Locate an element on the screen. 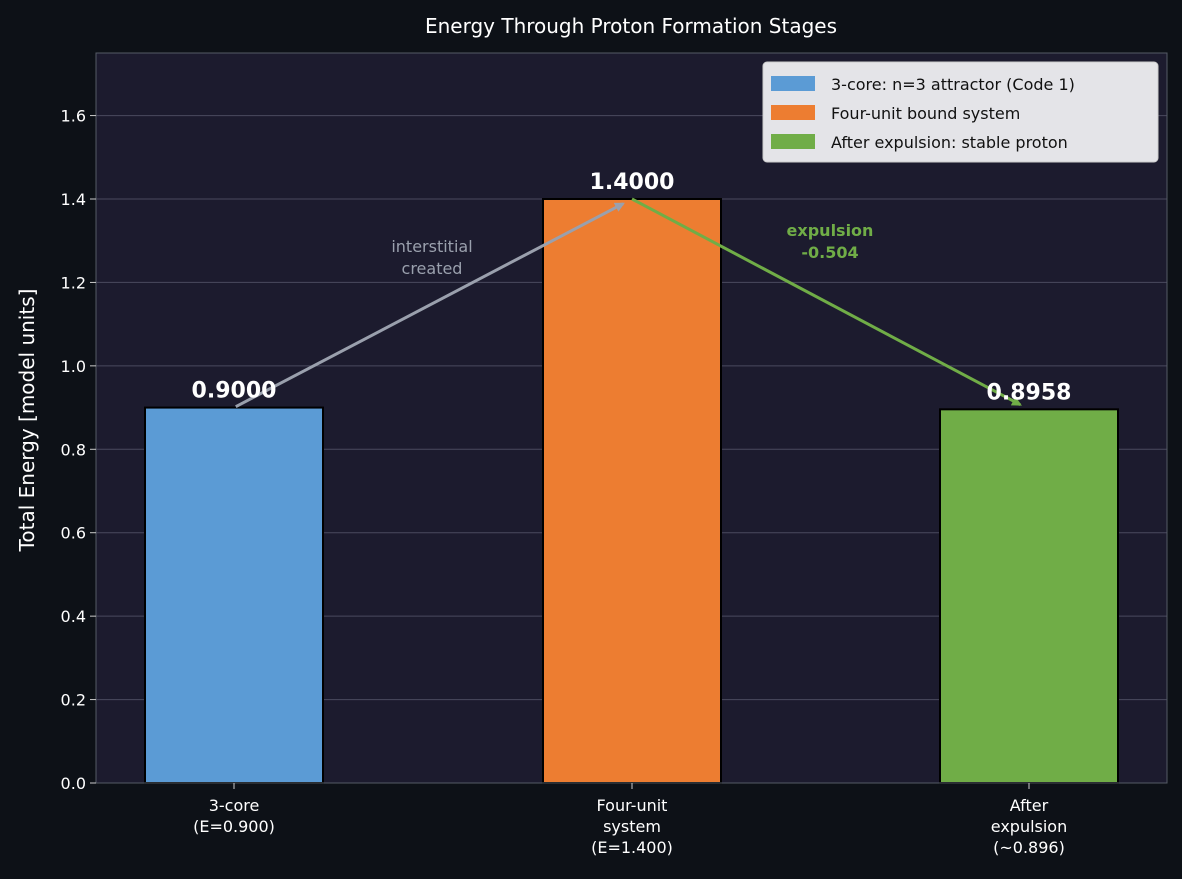  x-tick-label: (E=0.900) is located at coordinates (234, 826).